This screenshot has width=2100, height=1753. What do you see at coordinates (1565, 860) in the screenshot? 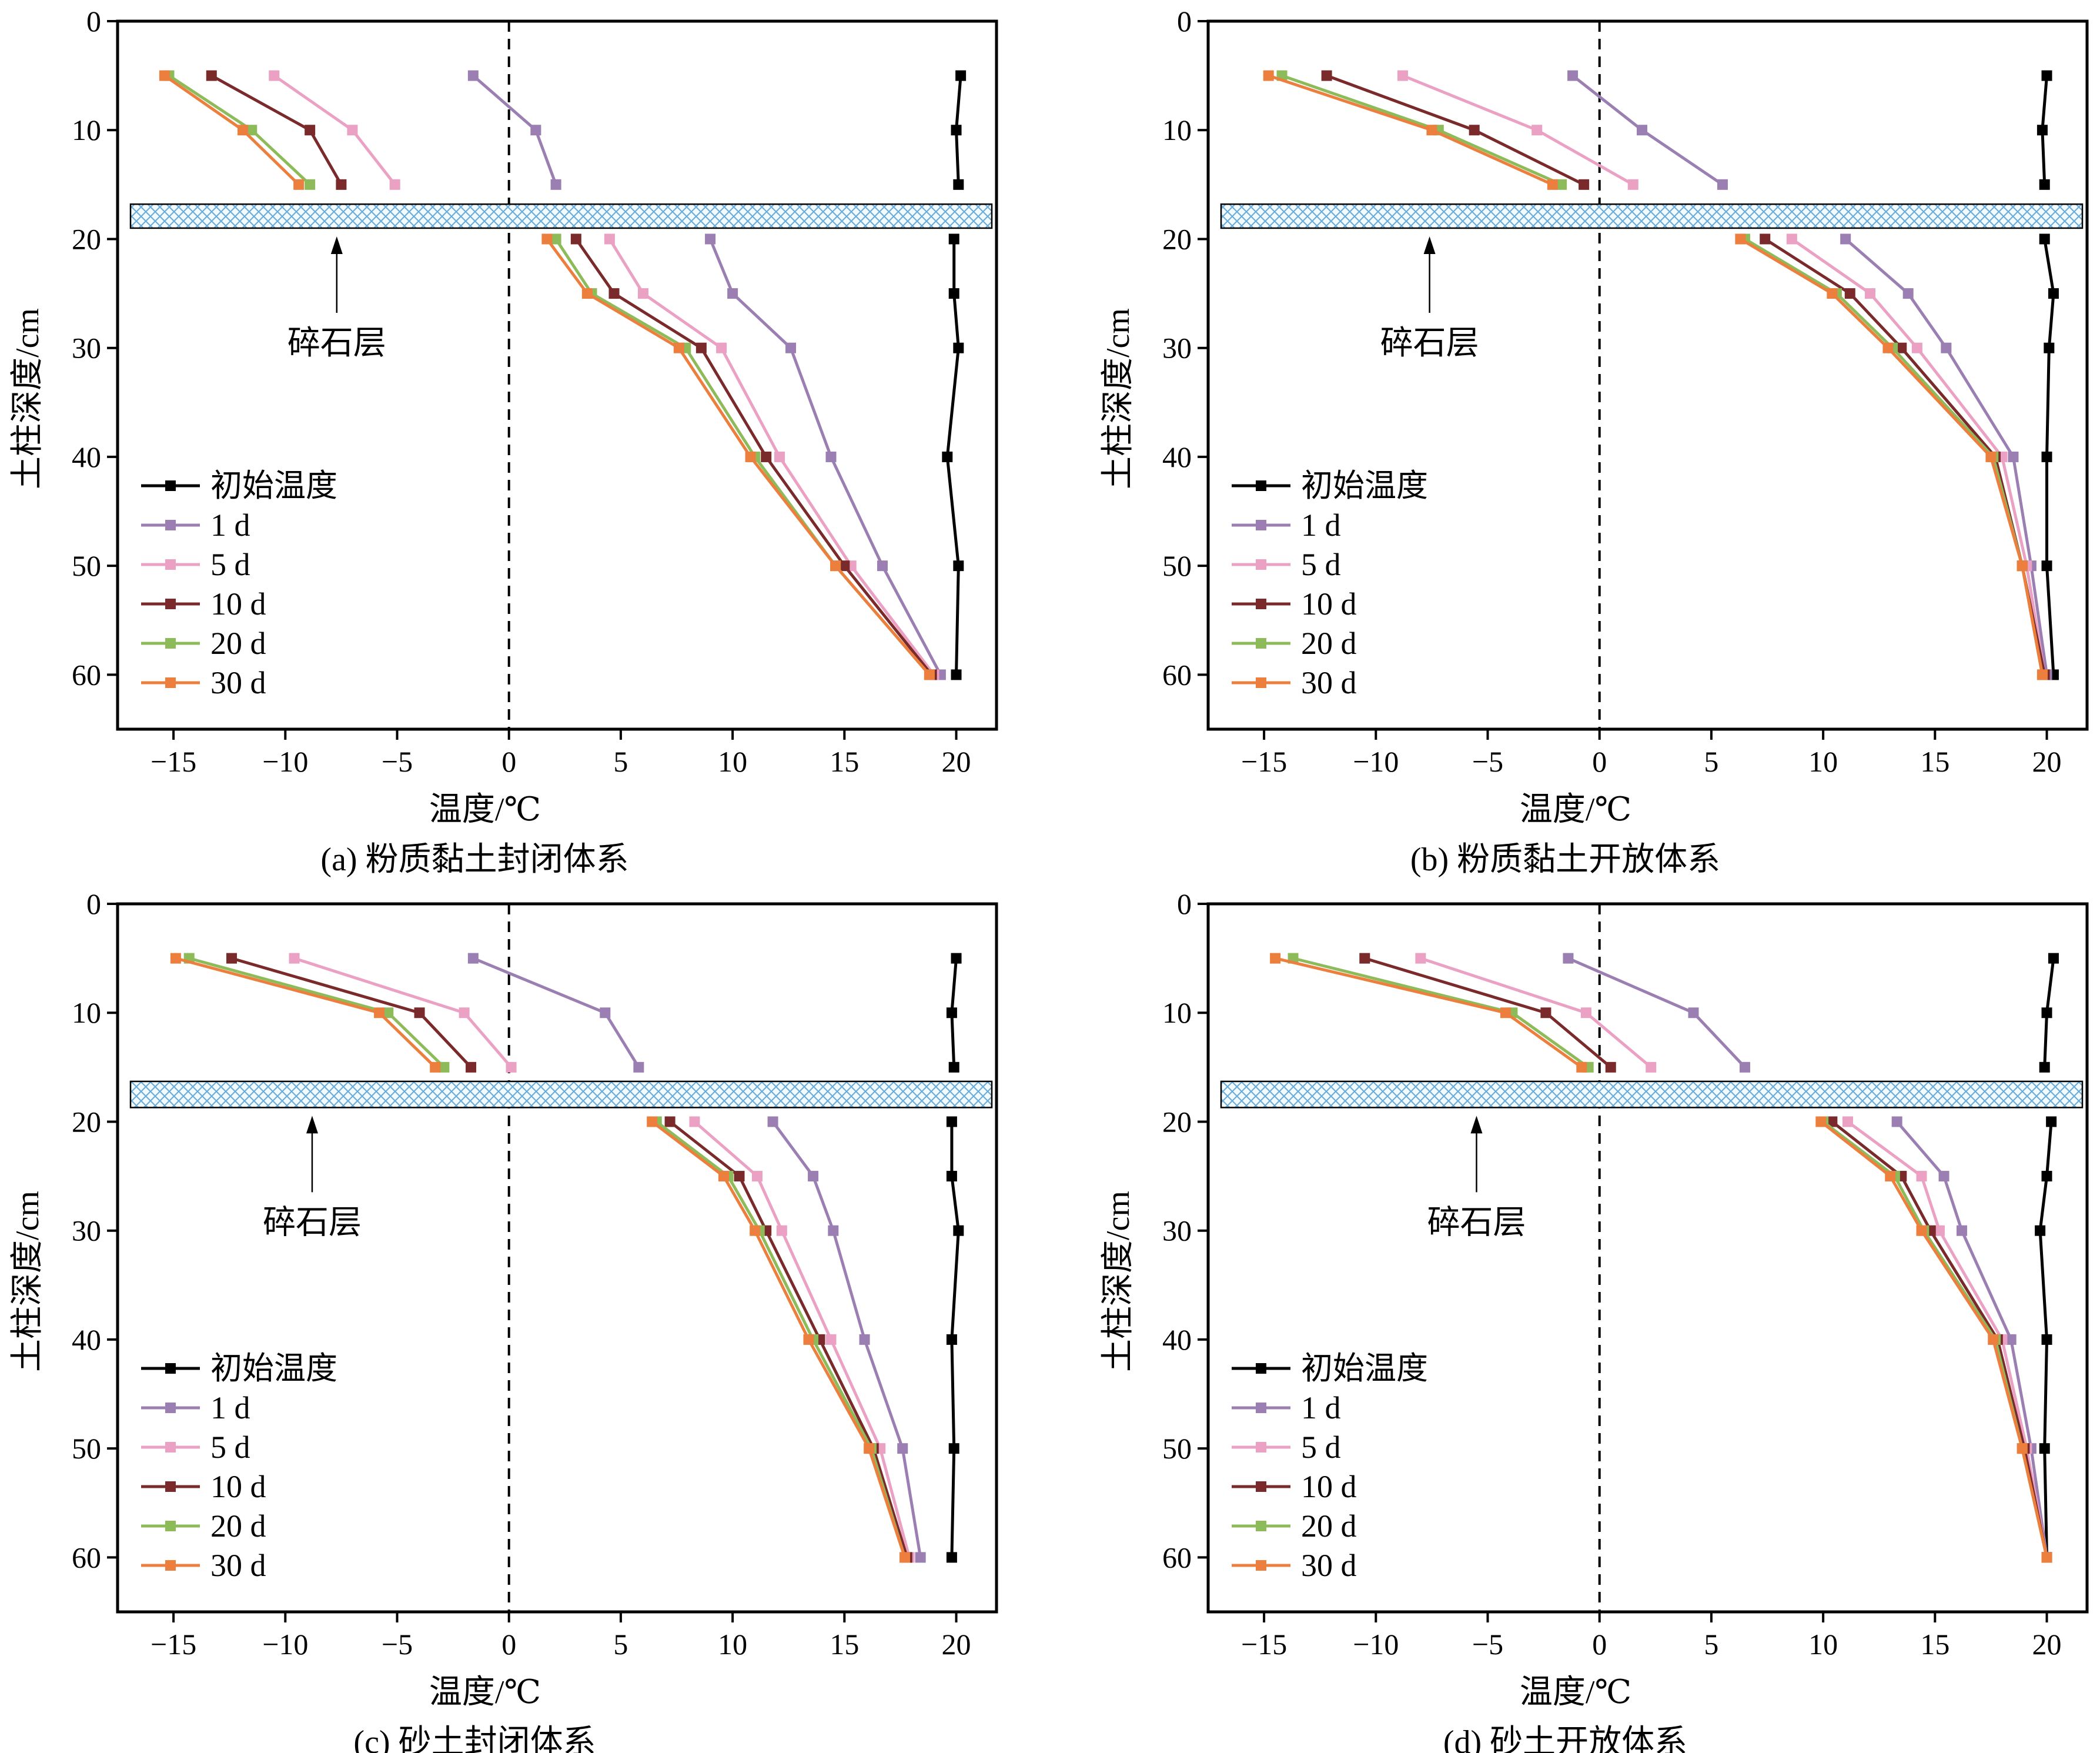
I see `panel-caption: (b) 粉质黏土开放体系` at bounding box center [1565, 860].